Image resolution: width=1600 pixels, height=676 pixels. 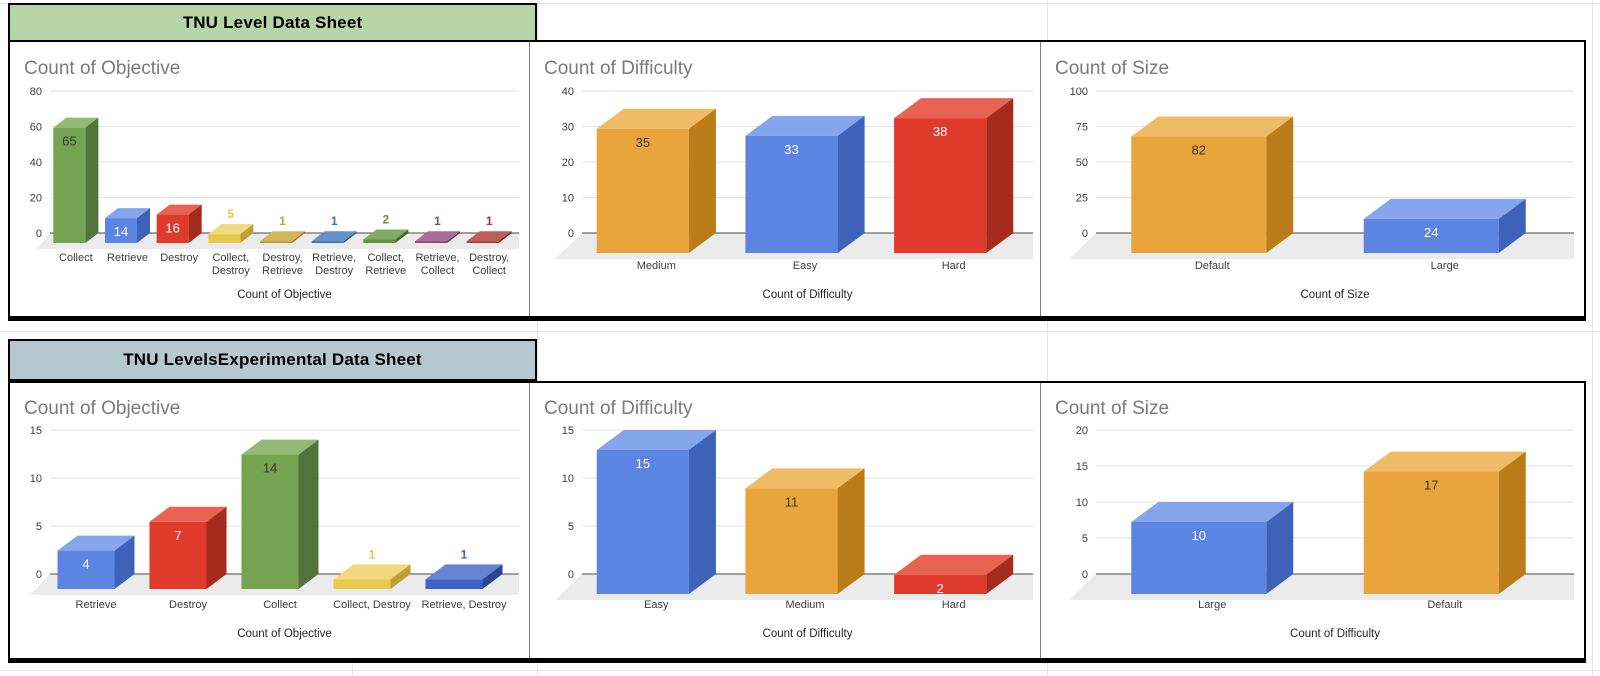 What do you see at coordinates (1334, 295) in the screenshot?
I see `x-axis-title: Count of Size` at bounding box center [1334, 295].